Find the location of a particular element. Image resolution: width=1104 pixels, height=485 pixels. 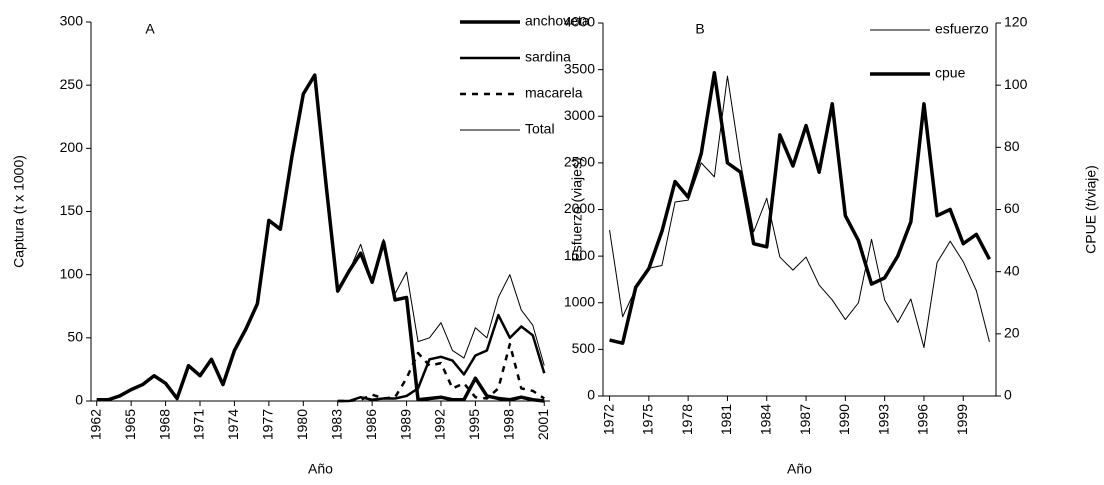

y2-tick-label: 20 is located at coordinates (1012, 333).